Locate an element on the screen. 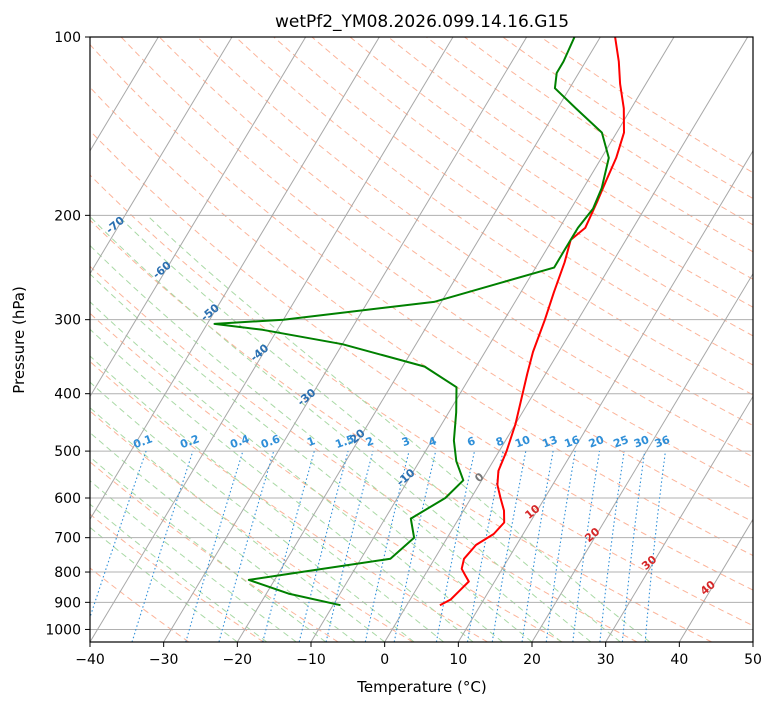 The image size is (775, 708). mixing-ratio-label: 0.1 is located at coordinates (142, 441).